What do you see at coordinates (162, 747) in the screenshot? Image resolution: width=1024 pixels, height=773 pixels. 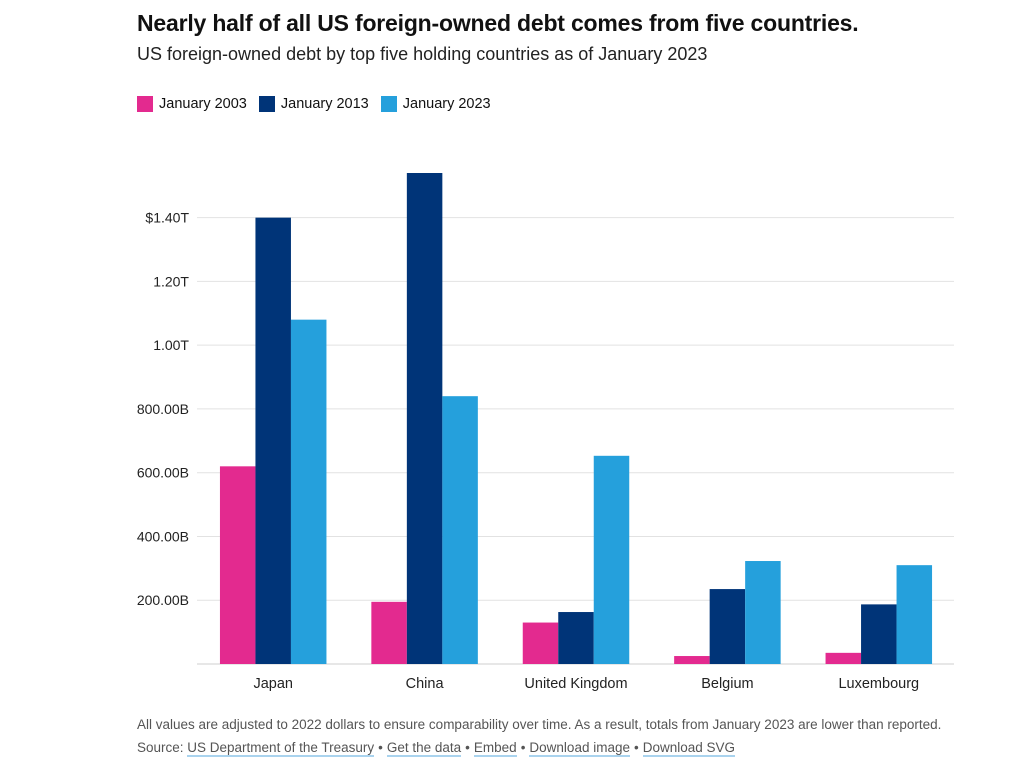 I see `source-prefix: Source:` at bounding box center [162, 747].